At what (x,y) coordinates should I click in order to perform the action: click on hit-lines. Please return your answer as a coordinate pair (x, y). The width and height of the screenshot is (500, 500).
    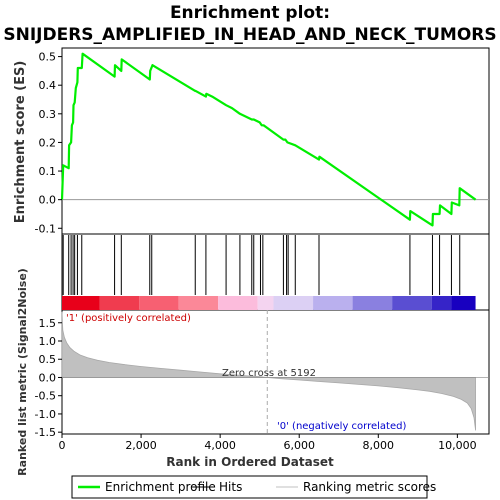
    Looking at the image, I should click on (261, 265).